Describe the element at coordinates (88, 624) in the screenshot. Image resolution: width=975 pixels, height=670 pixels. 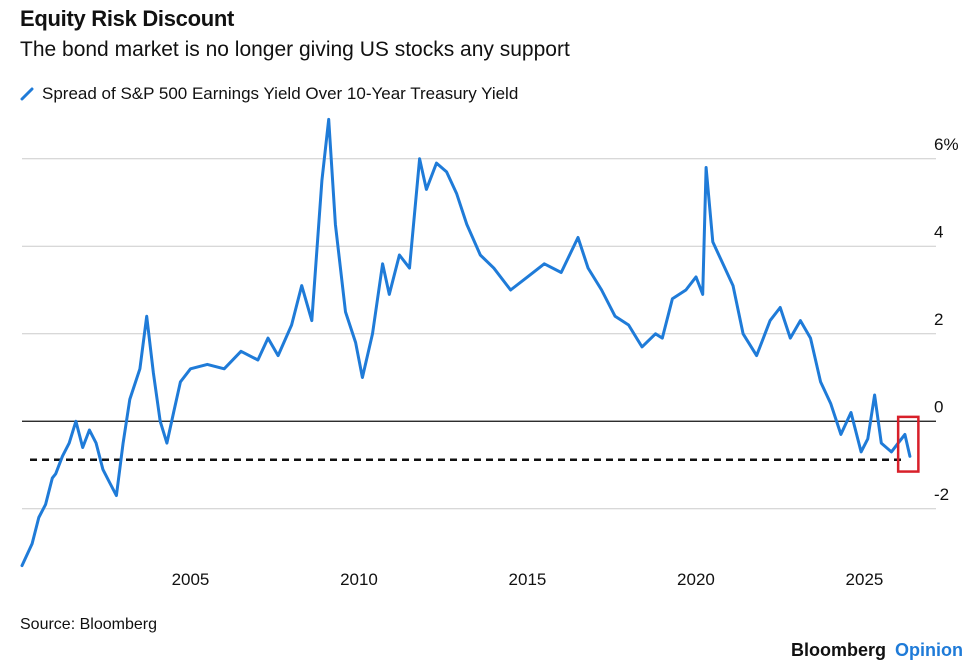
I see `source-note: Source: Bloomberg` at that location.